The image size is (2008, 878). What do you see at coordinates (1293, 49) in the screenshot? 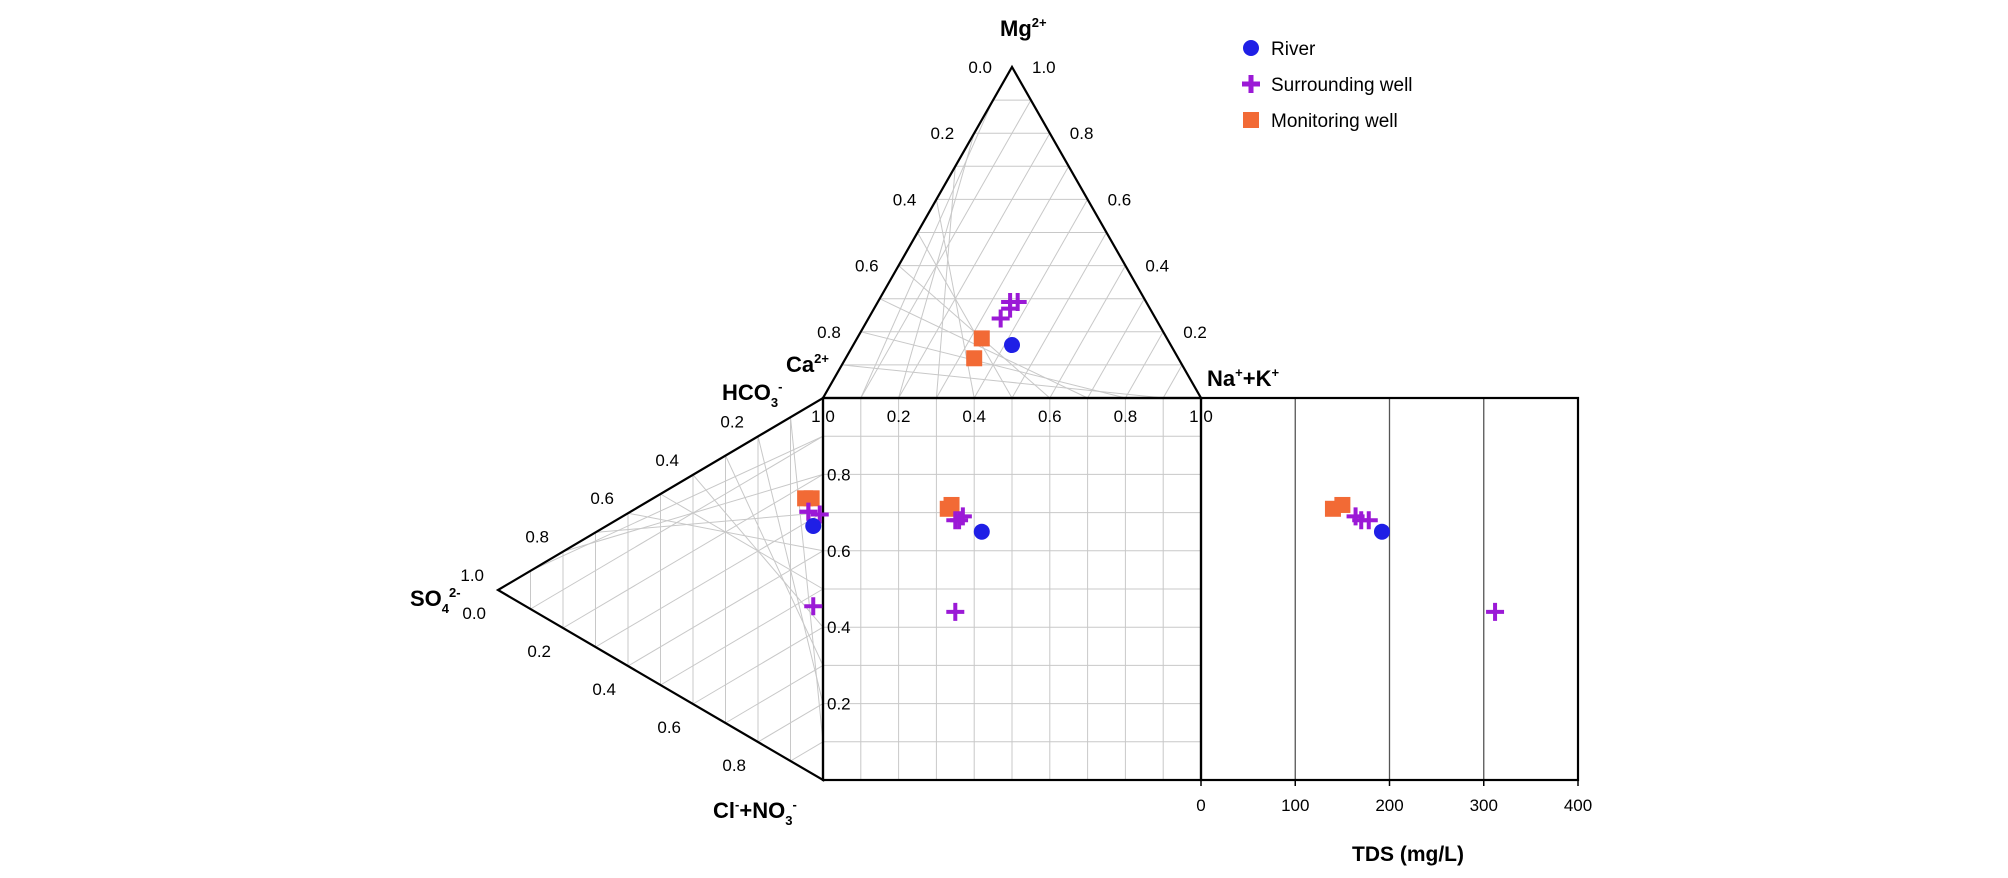
I see `legend-river-label: River` at bounding box center [1293, 49].